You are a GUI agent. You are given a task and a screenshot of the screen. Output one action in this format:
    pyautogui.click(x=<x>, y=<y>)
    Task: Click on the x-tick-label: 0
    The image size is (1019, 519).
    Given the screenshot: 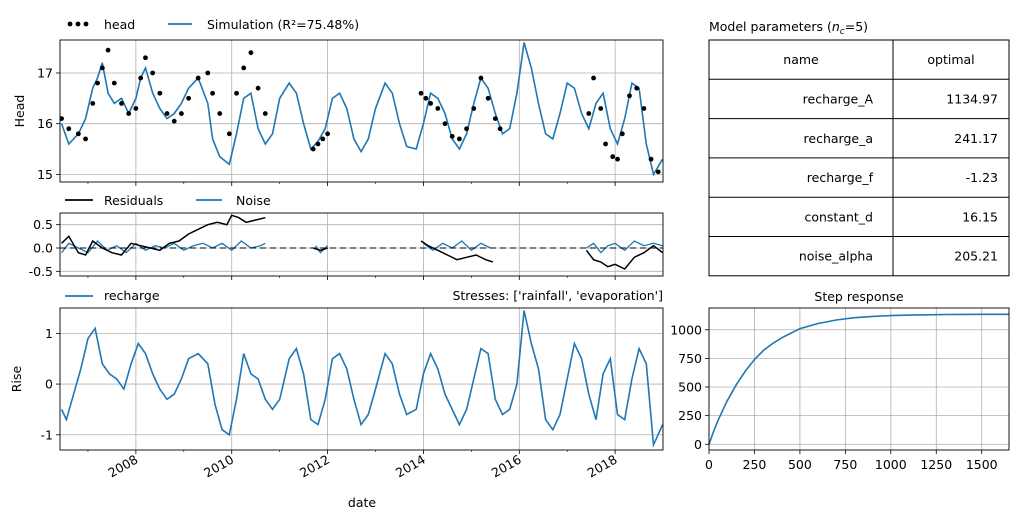 What is the action you would take?
    pyautogui.click(x=709, y=464)
    